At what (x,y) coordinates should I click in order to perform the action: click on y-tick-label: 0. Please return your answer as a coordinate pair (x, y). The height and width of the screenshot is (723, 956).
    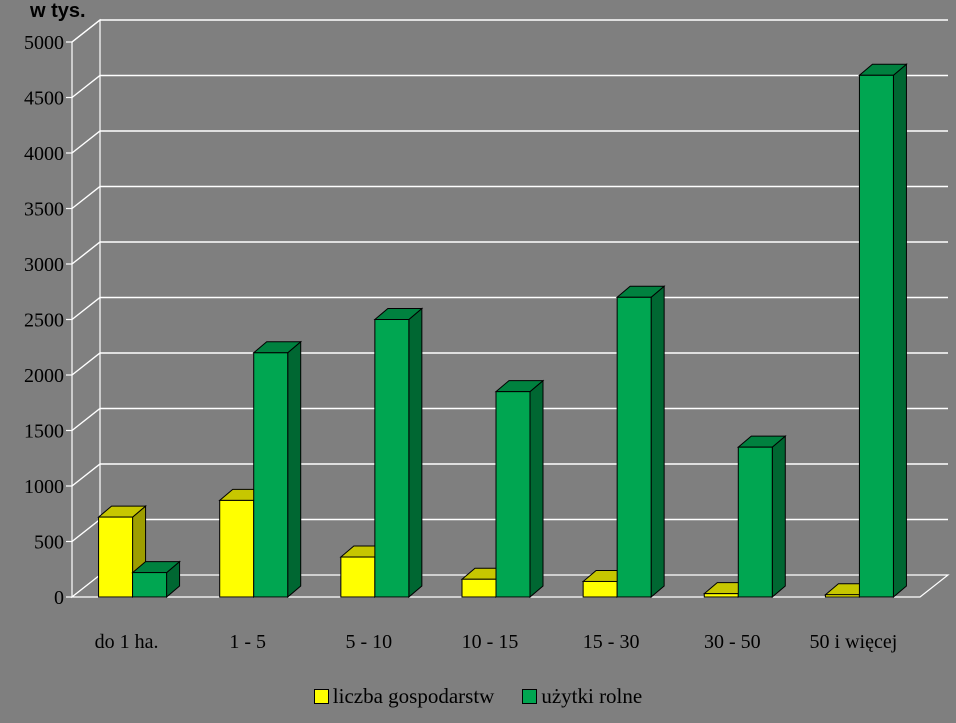
    Looking at the image, I should click on (59, 598).